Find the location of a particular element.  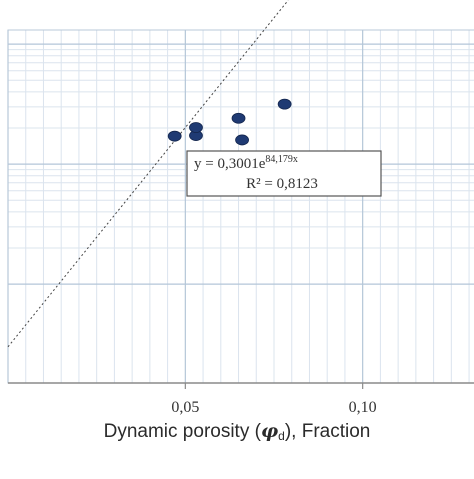

equation-box-frame is located at coordinates (284, 173).